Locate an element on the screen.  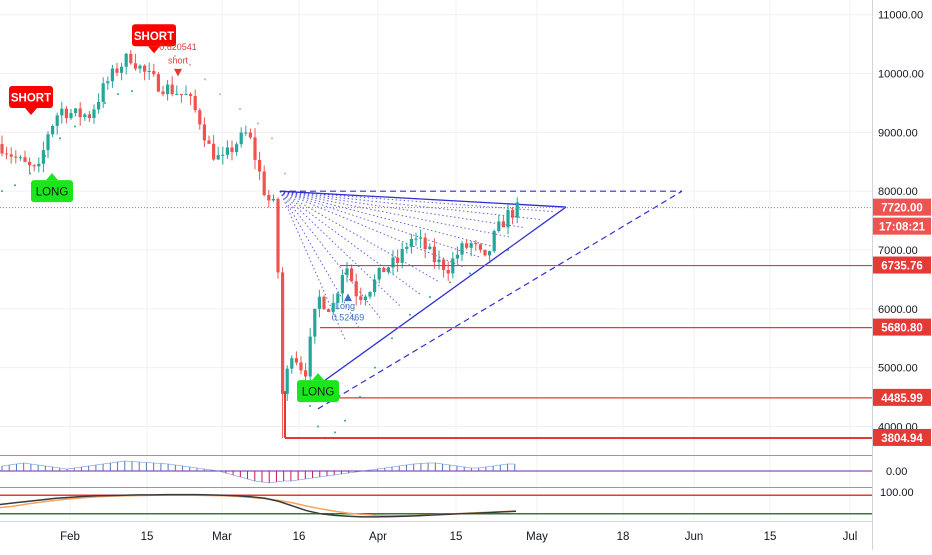
price-tick-3: 8000.00 is located at coordinates (898, 192).